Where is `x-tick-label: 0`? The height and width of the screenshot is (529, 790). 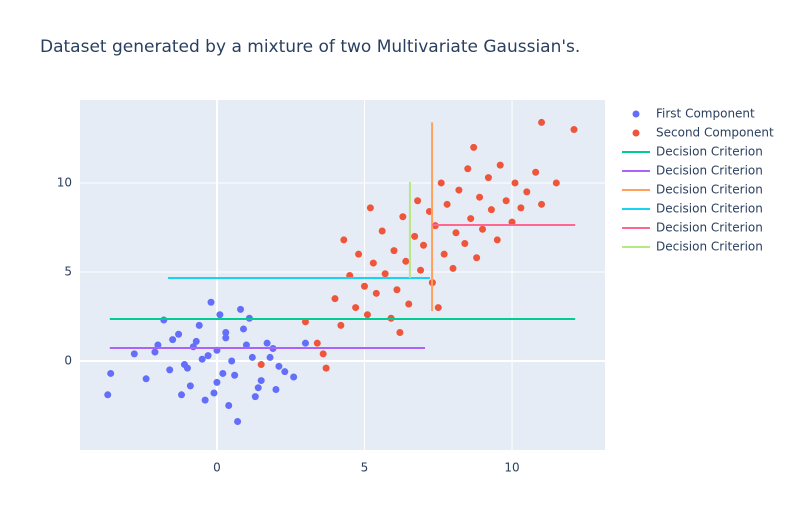 x-tick-label: 0 is located at coordinates (217, 468).